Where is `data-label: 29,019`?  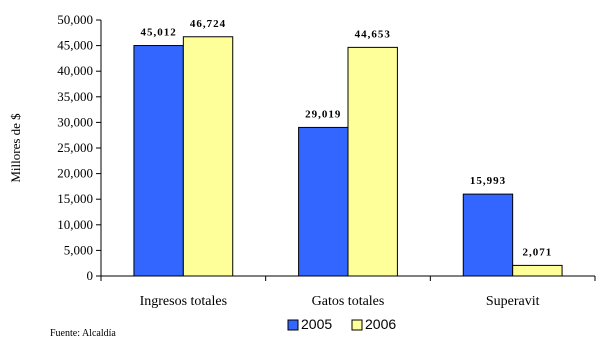 data-label: 29,019 is located at coordinates (323, 114).